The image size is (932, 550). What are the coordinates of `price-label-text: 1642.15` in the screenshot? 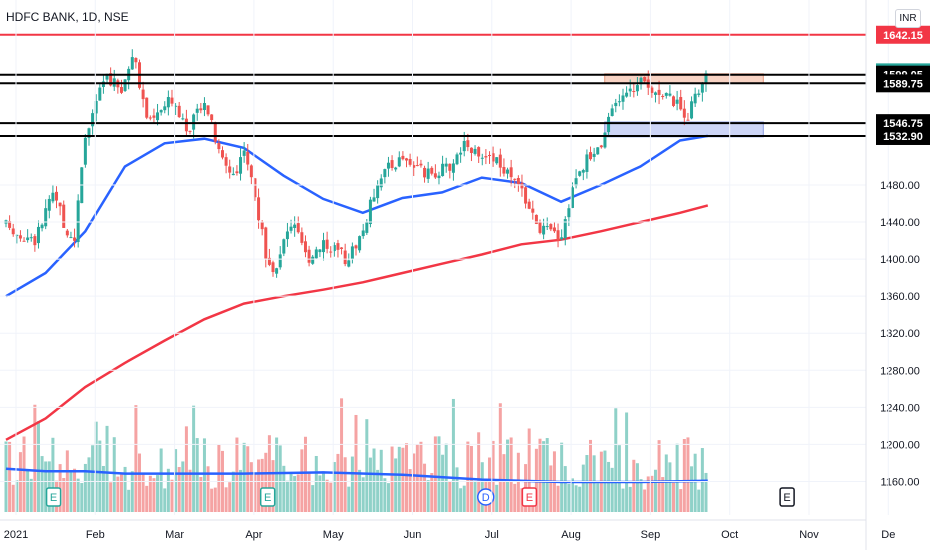 It's located at (903, 36).